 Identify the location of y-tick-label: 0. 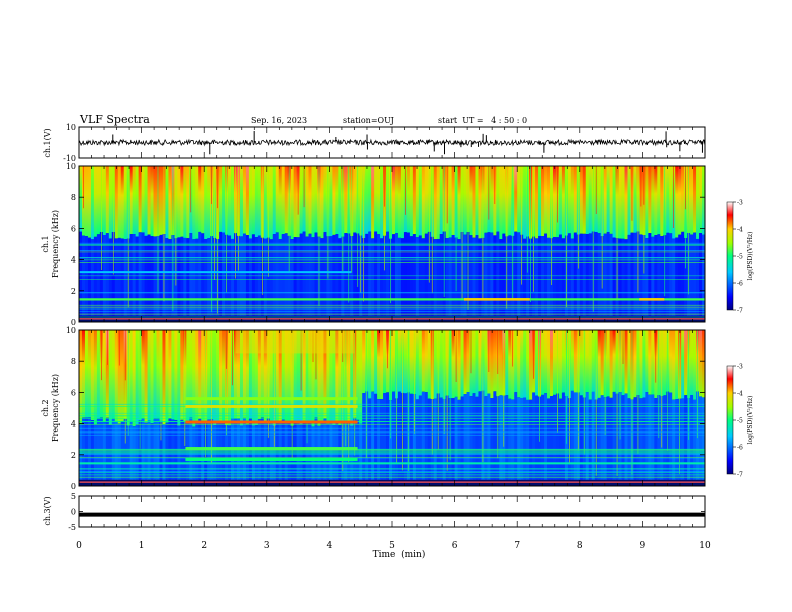
(73, 486).